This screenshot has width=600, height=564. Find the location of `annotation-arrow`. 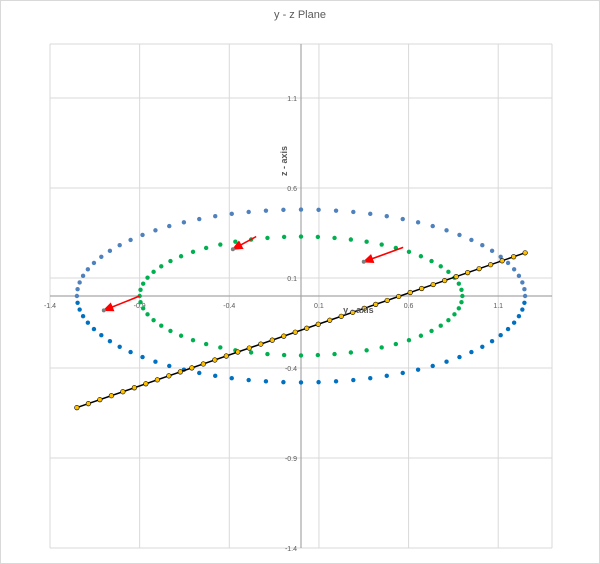

annotation-arrow is located at coordinates (244, 242).